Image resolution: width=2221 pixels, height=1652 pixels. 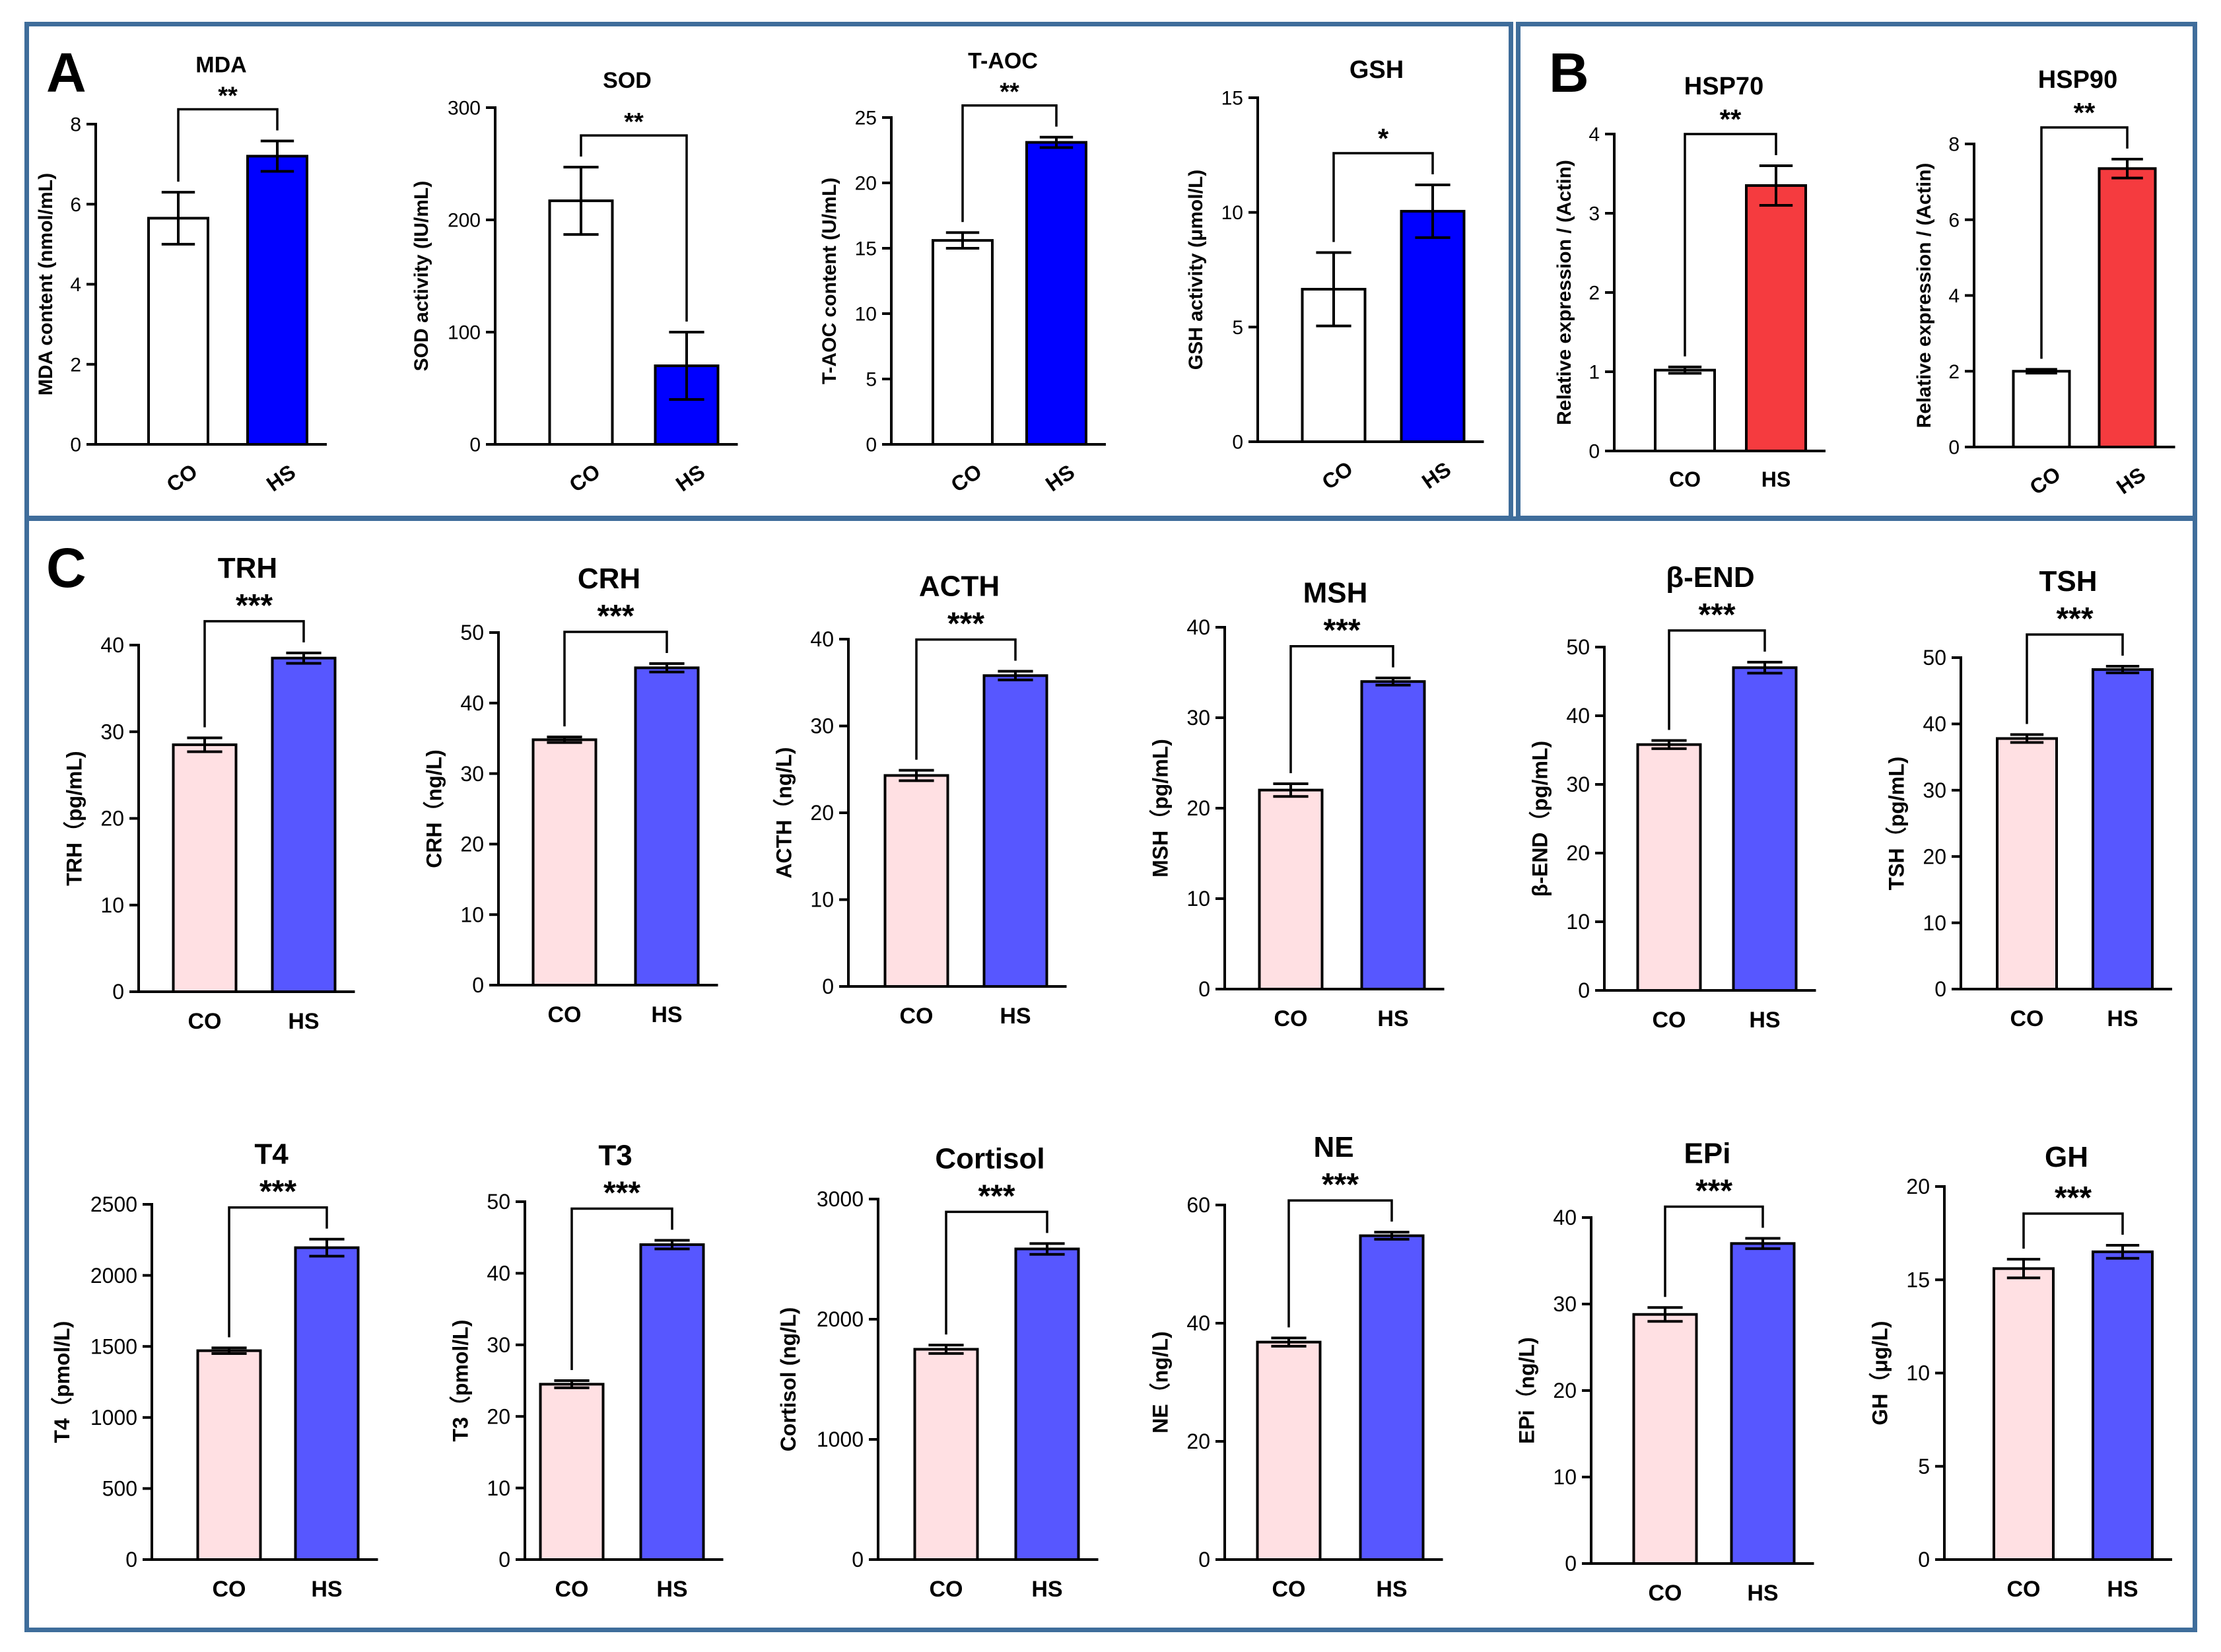 What do you see at coordinates (2075, 619) in the screenshot?
I see `tsh-significance-label: ***` at bounding box center [2075, 619].